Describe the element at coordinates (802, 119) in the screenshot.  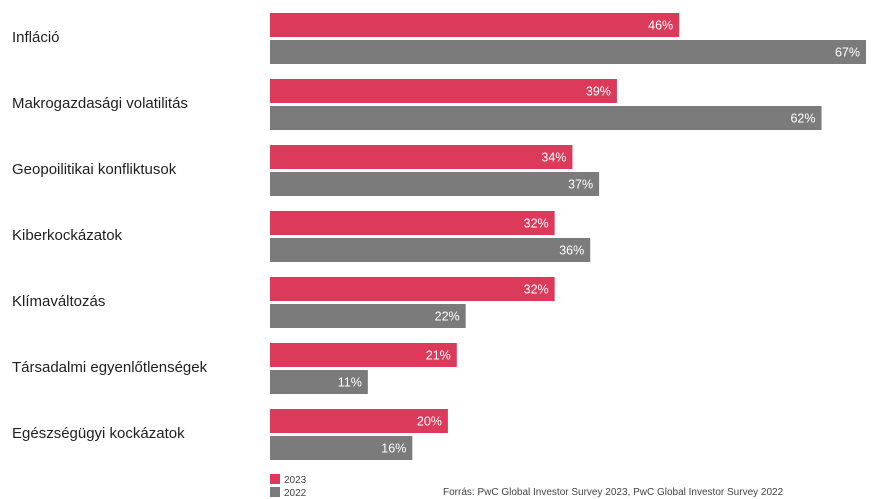
I see `value-label-2022: 62%` at that location.